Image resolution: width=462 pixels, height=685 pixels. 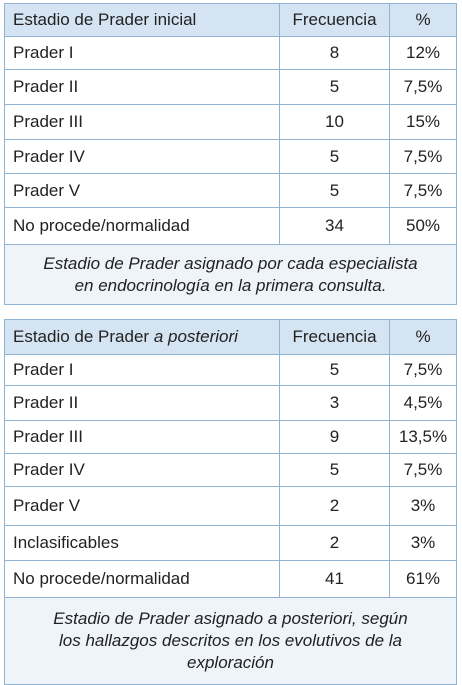 I want to click on row: No procede/normalidad 41 61%, so click(x=230, y=579).